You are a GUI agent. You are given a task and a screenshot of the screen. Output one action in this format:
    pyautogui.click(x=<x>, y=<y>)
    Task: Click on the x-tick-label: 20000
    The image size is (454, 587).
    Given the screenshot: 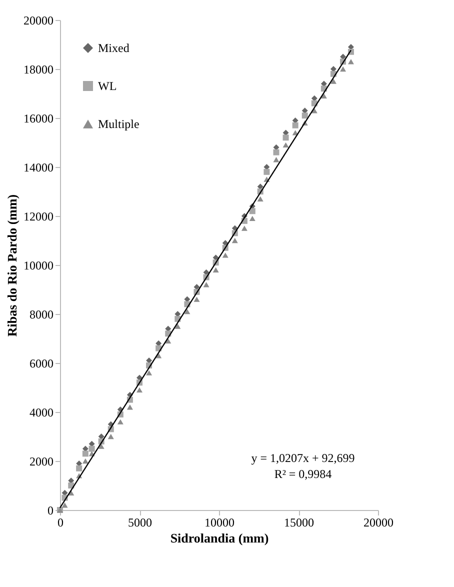 What is the action you would take?
    pyautogui.click(x=379, y=523)
    